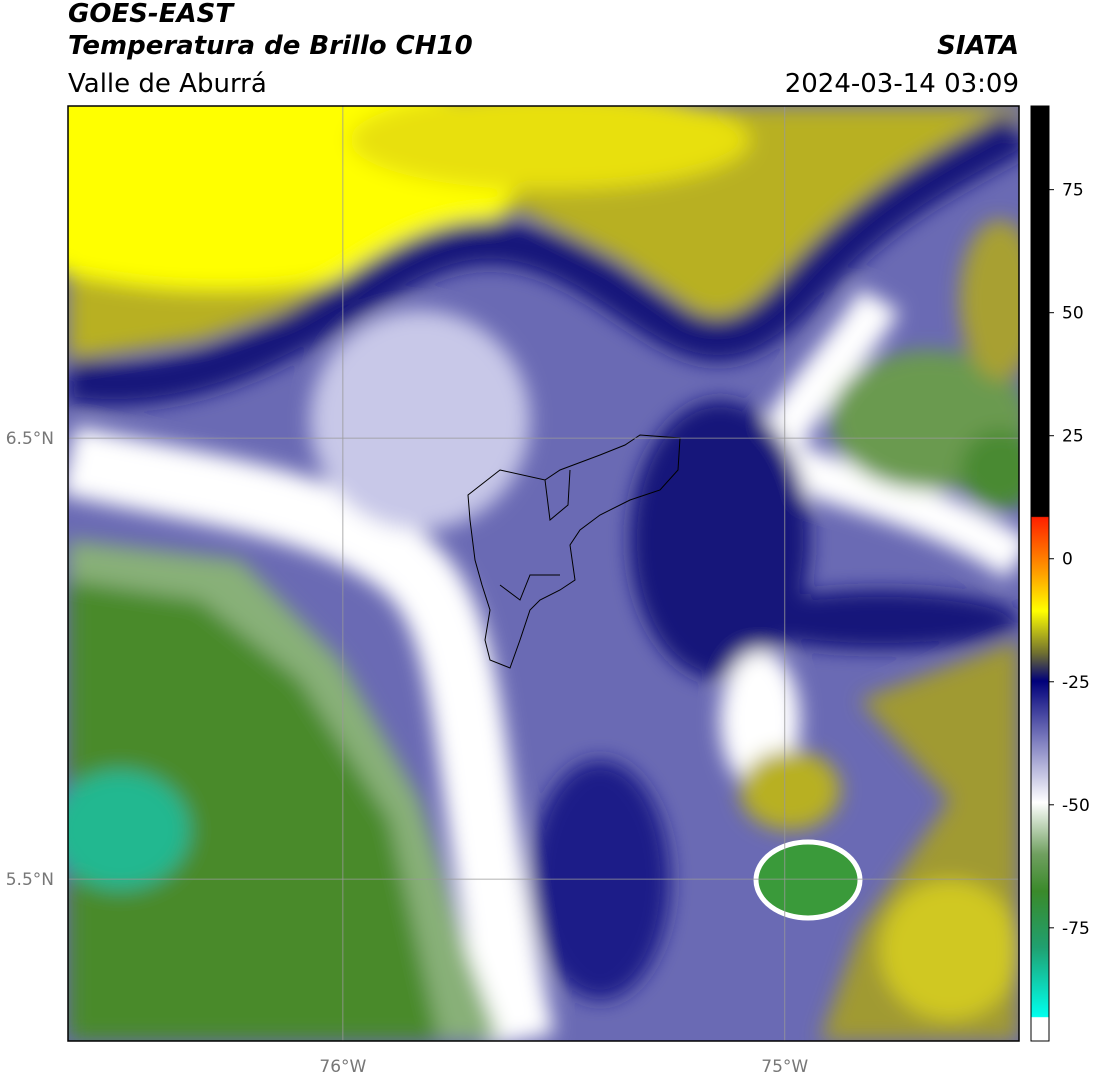  Describe the element at coordinates (1076, 806) in the screenshot. I see `colorbar-tick-label: -50` at that location.